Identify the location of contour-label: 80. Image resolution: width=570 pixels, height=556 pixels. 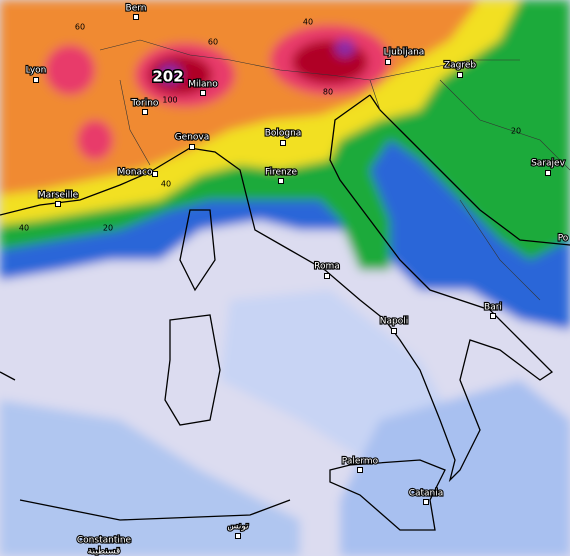
(328, 92).